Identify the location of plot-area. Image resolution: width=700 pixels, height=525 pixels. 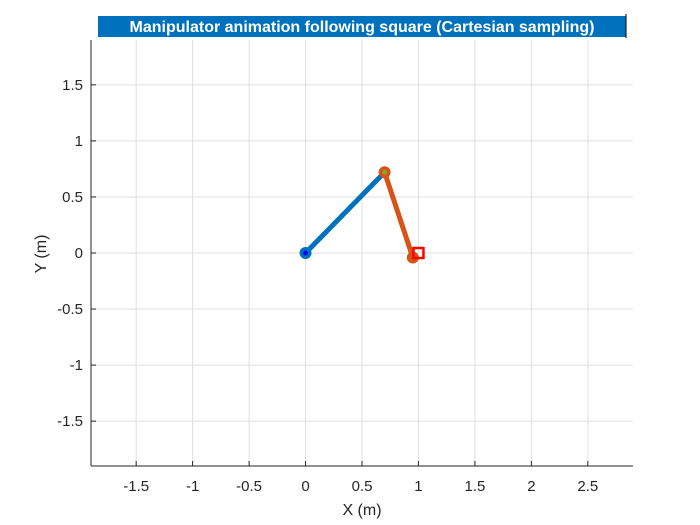
(362, 215).